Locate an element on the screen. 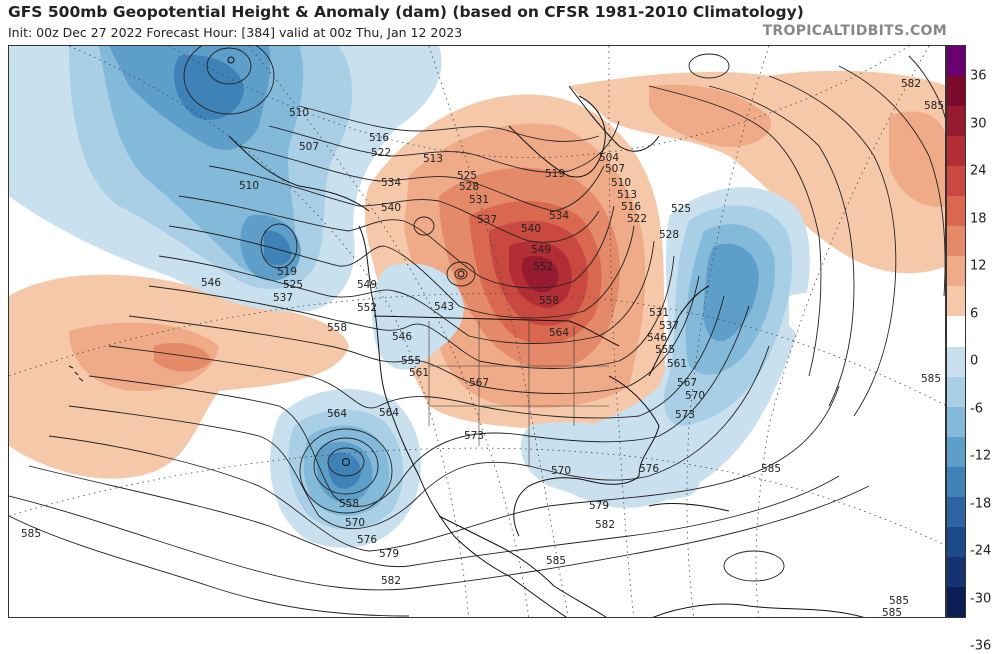  colorbar-tick-label: 18 is located at coordinates (978, 219).